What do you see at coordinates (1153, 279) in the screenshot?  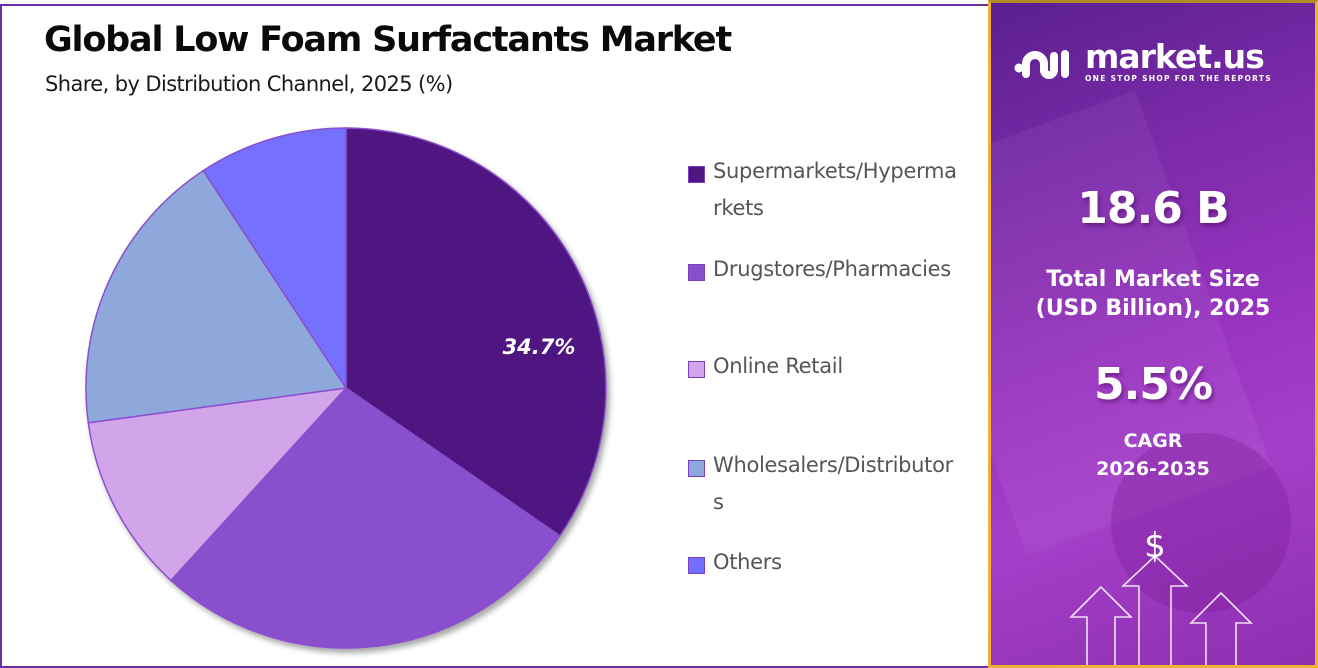 I see `market-size-label-line1: Total Market Size` at bounding box center [1153, 279].